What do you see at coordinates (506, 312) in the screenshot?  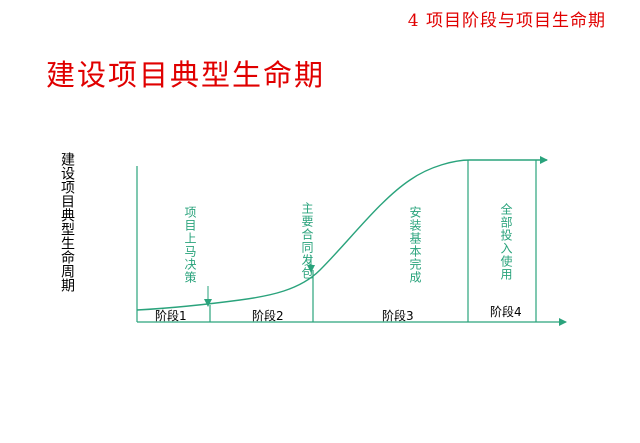 I see `stage-label-4: 阶段4` at bounding box center [506, 312].